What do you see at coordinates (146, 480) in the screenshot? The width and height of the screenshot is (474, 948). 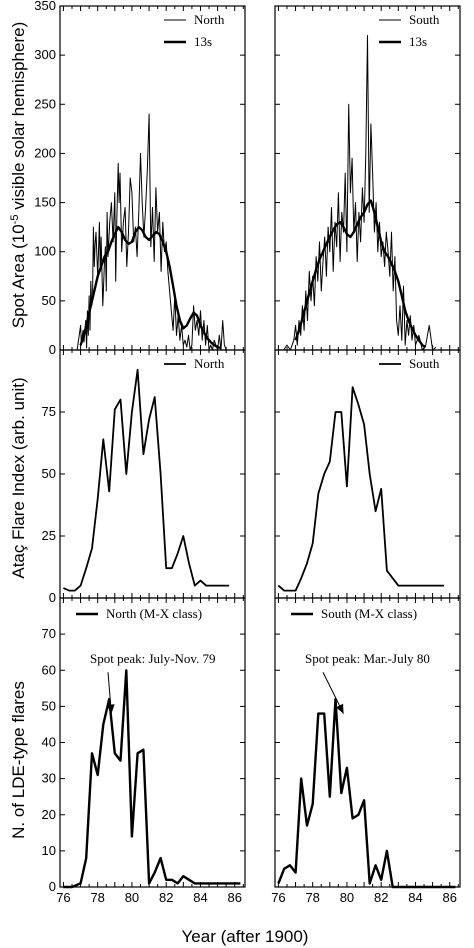 I see `panel-r1c0-series-north` at bounding box center [146, 480].